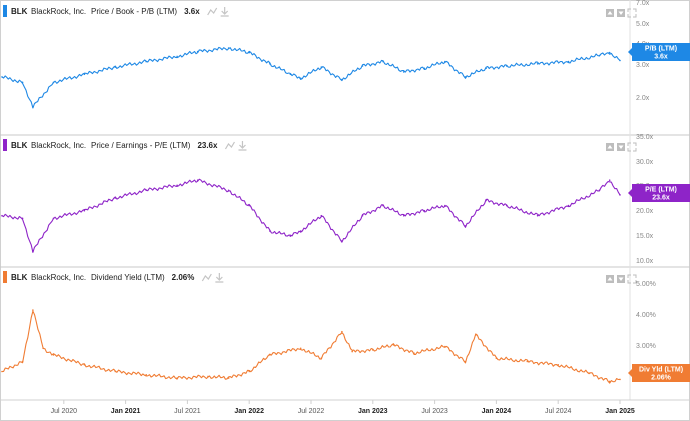  Describe the element at coordinates (661, 190) in the screenshot. I see `value-tag-label: P/E (LTM)` at that location.